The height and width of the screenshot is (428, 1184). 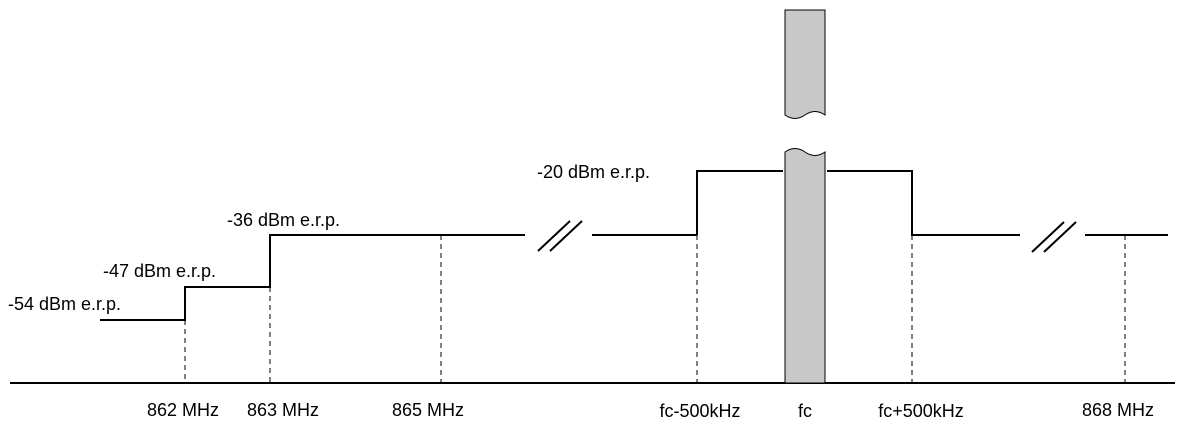 I want to click on freq-label-865: 865 MHz, so click(x=428, y=410).